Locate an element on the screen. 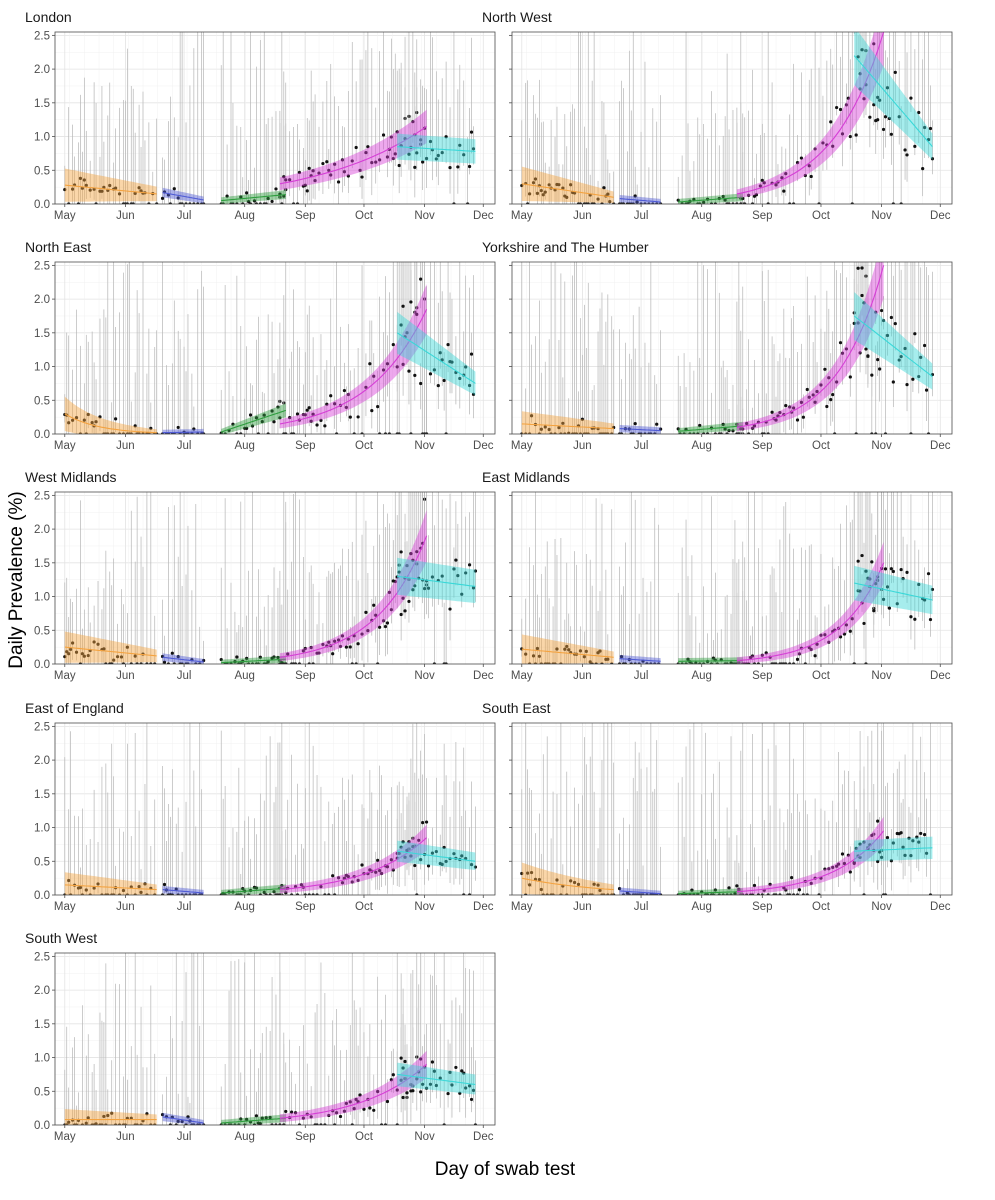  panel-border is located at coordinates (732, 578).